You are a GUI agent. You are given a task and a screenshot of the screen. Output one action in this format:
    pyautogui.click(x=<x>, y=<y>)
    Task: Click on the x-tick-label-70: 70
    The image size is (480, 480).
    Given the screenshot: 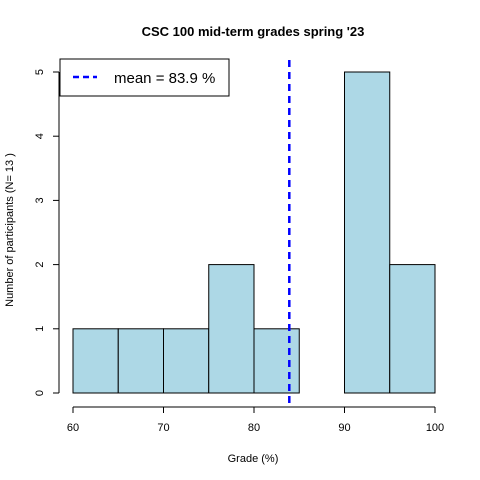 What is the action you would take?
    pyautogui.click(x=163, y=428)
    